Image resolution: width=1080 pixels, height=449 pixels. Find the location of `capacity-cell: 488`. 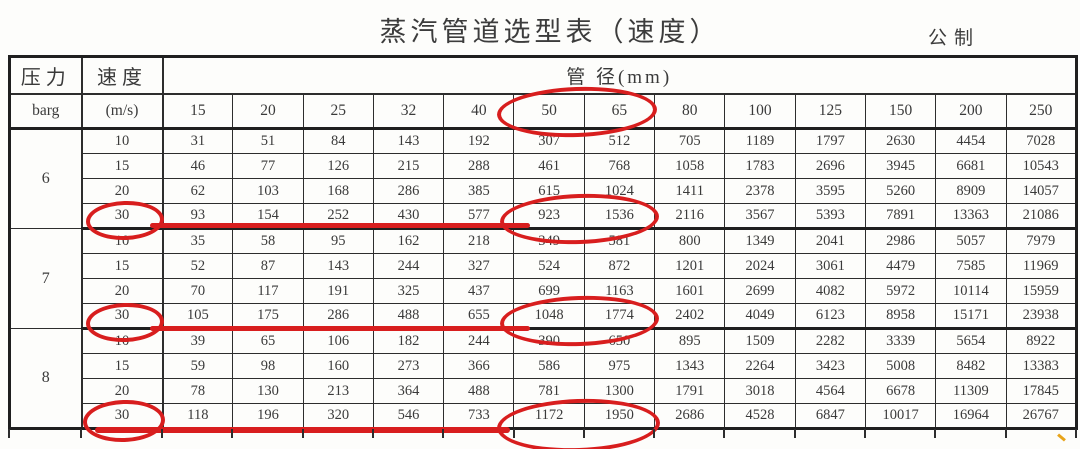

capacity-cell: 488 is located at coordinates (479, 391).